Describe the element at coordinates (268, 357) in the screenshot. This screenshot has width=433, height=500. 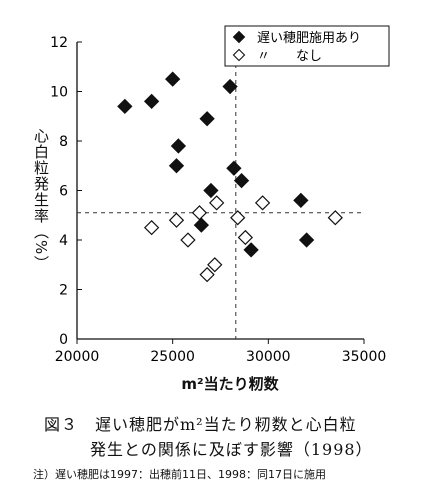
I see `x-tick-label: 30000` at that location.